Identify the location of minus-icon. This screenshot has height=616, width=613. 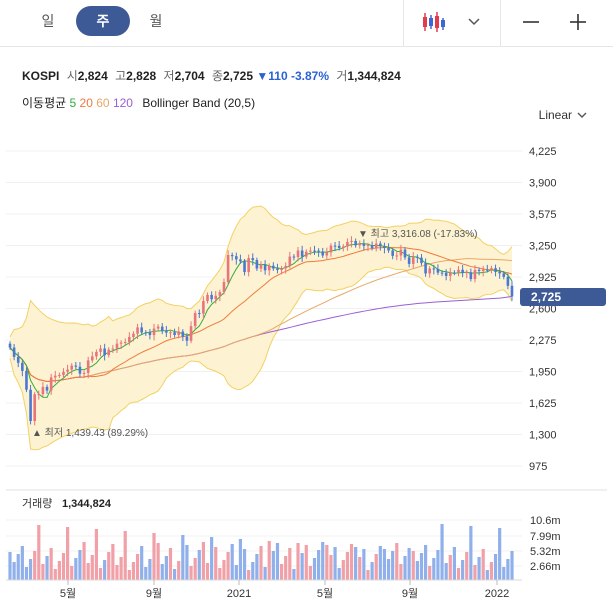
(531, 22).